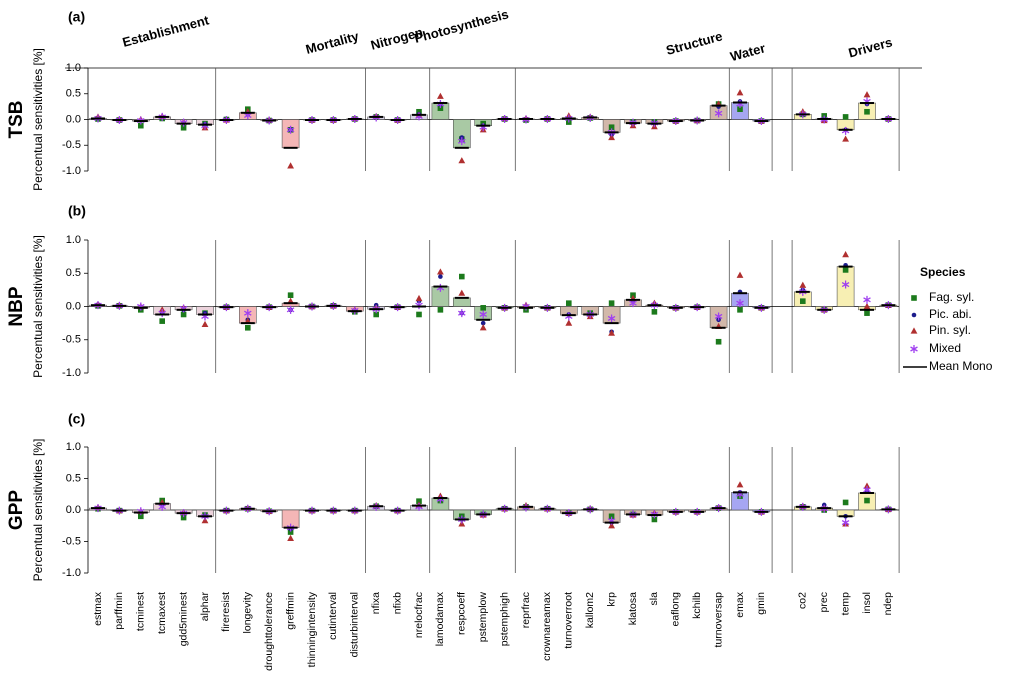 Image resolution: width=1010 pixels, height=689 pixels. Describe the element at coordinates (504, 619) in the screenshot. I see `x-tick-label: pstemphigh` at that location.